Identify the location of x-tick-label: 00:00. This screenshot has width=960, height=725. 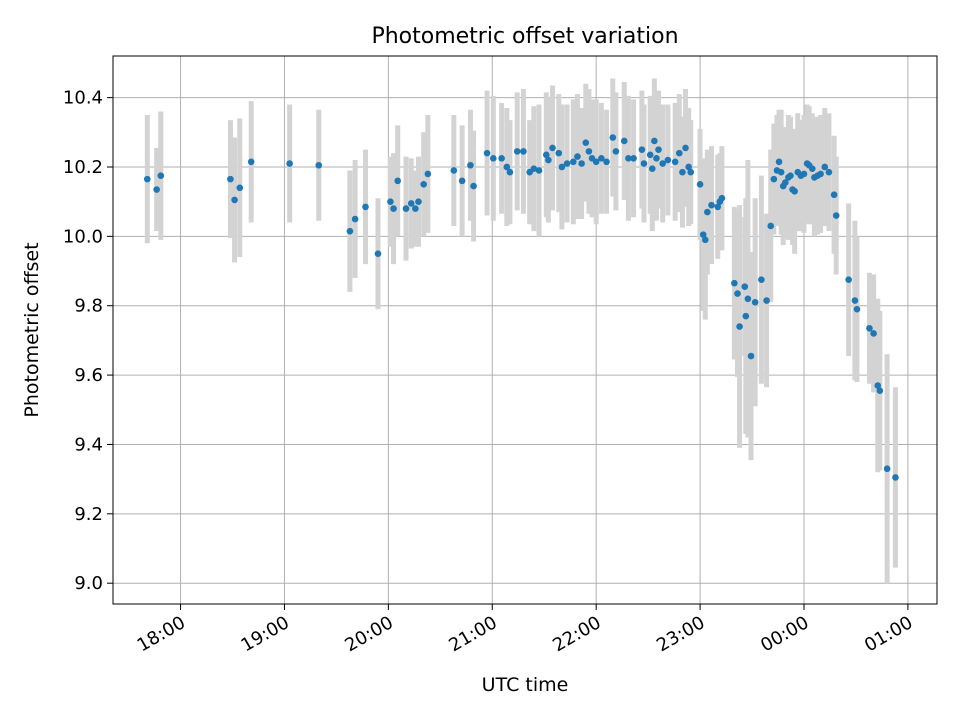
(784, 634).